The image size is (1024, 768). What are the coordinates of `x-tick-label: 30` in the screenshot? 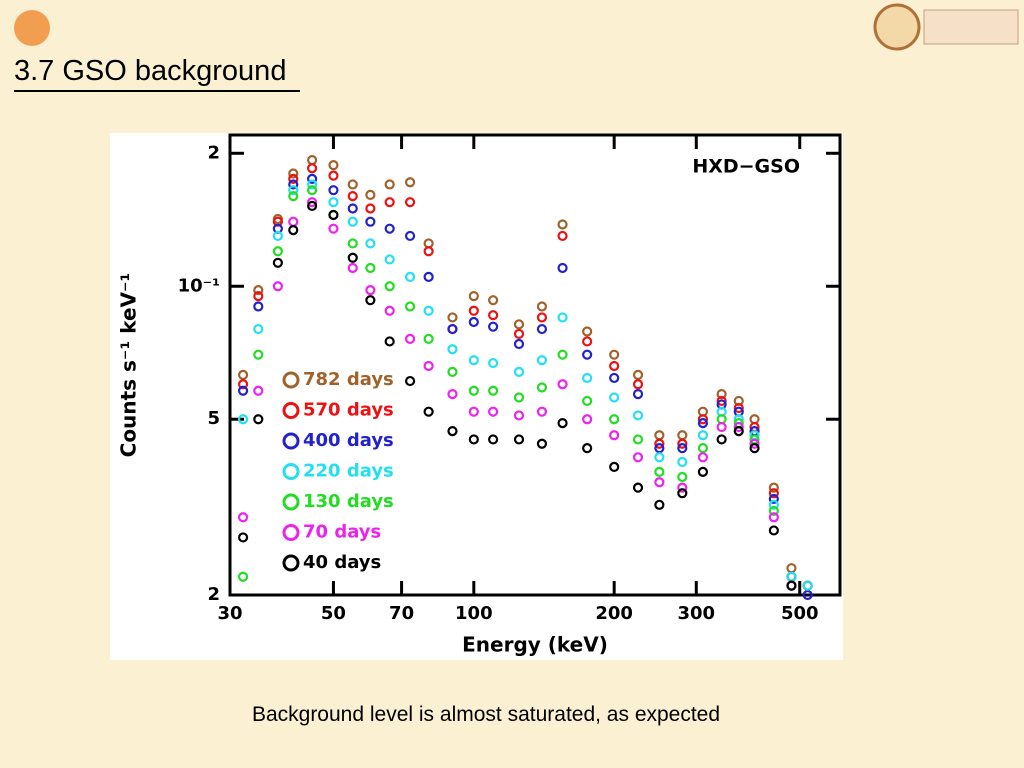 It's located at (229, 613).